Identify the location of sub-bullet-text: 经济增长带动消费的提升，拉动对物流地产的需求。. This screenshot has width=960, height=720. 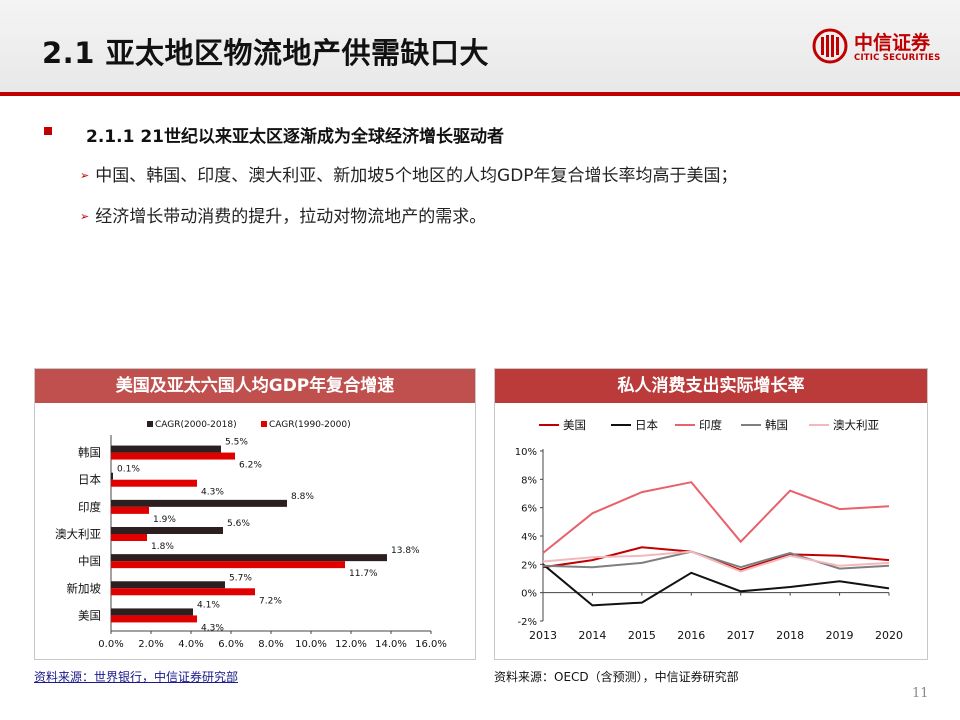
(291, 217).